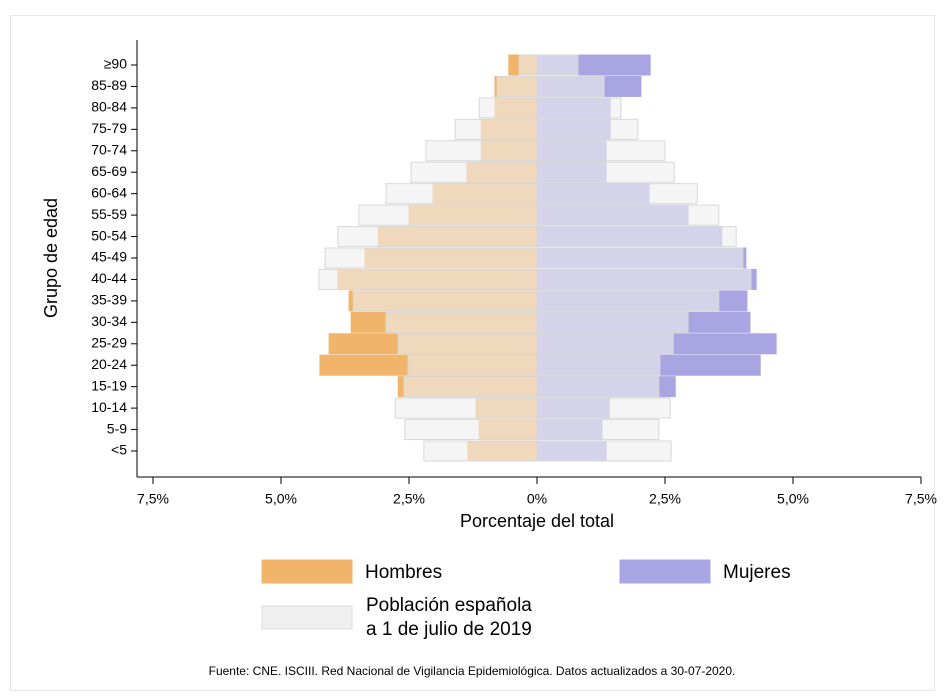 This screenshot has height=698, width=945. What do you see at coordinates (109, 171) in the screenshot?
I see `y-tick-label: 65-69` at bounding box center [109, 171].